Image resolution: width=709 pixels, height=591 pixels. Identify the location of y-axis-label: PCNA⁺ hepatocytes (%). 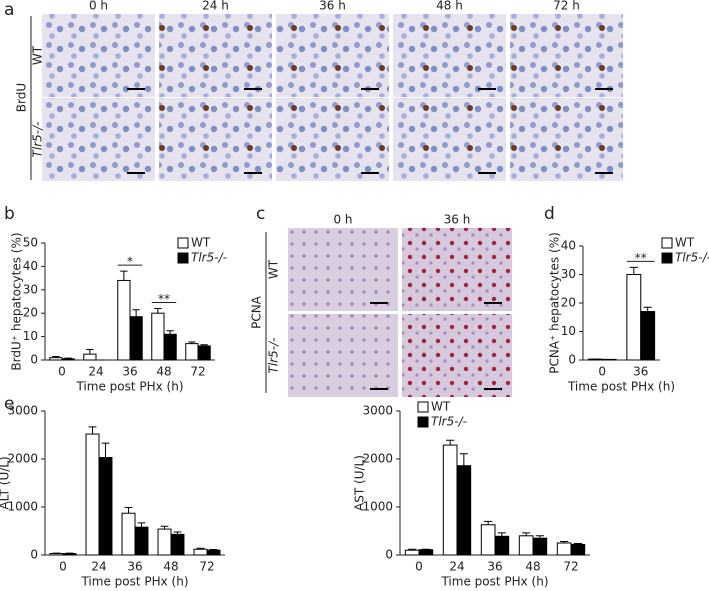
(555, 303).